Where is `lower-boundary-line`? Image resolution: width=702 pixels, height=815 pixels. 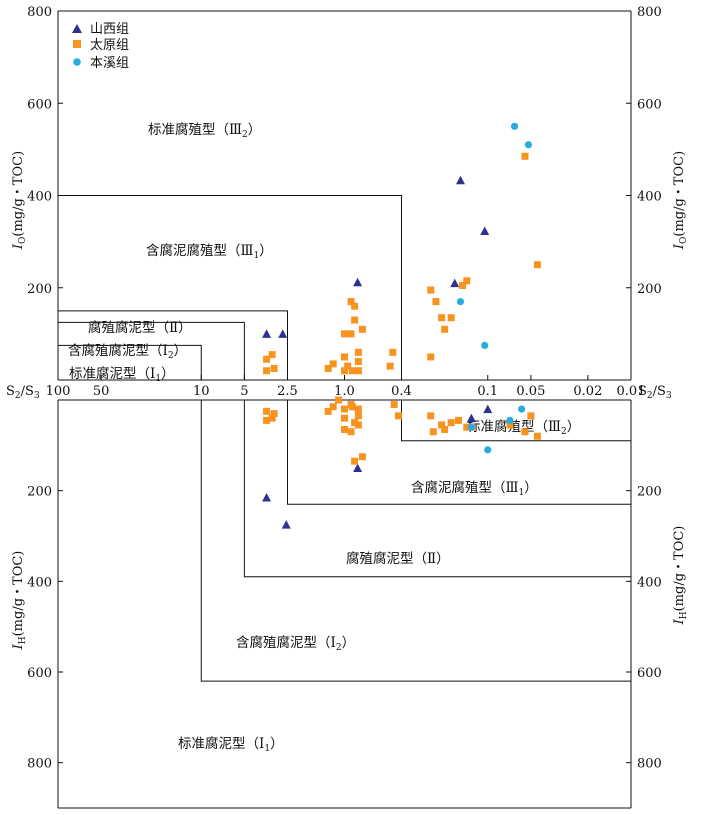
lower-boundary-line is located at coordinates (458, 452).